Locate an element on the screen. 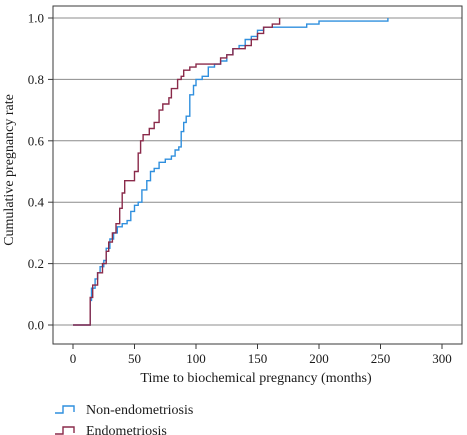  legend: Non-endometriosis Endometriosis is located at coordinates (124, 419).